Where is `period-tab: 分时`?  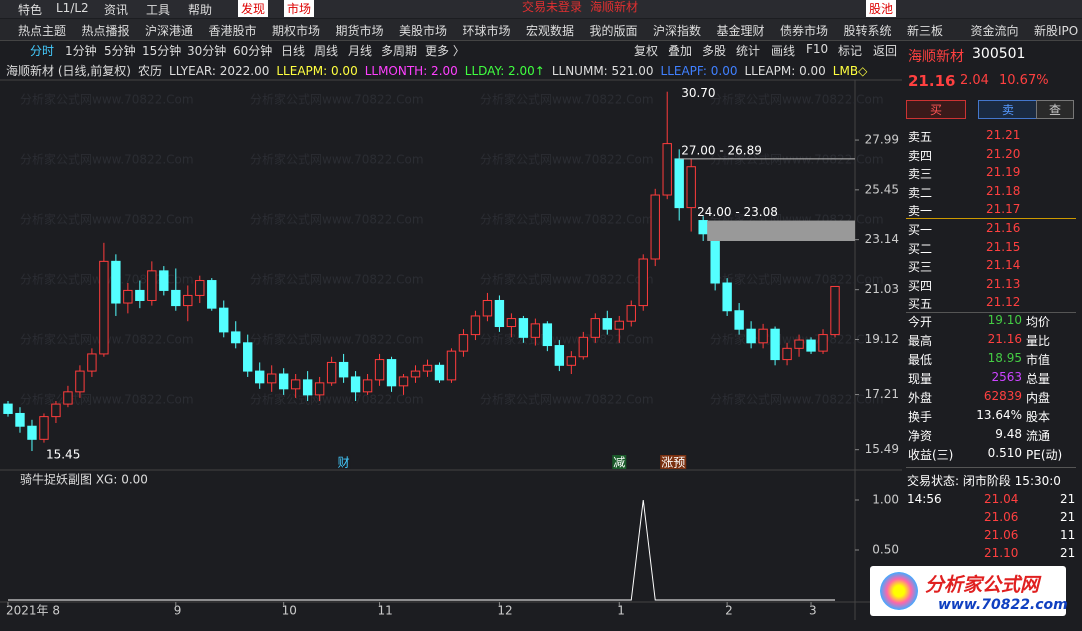 period-tab: 分时 is located at coordinates (42, 51).